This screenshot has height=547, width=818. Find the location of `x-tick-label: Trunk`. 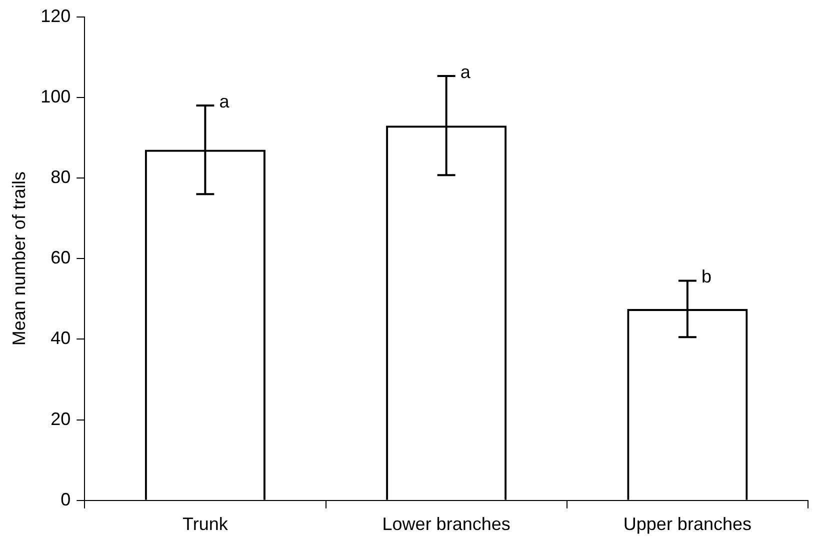

x-tick-label: Trunk is located at coordinates (205, 524).